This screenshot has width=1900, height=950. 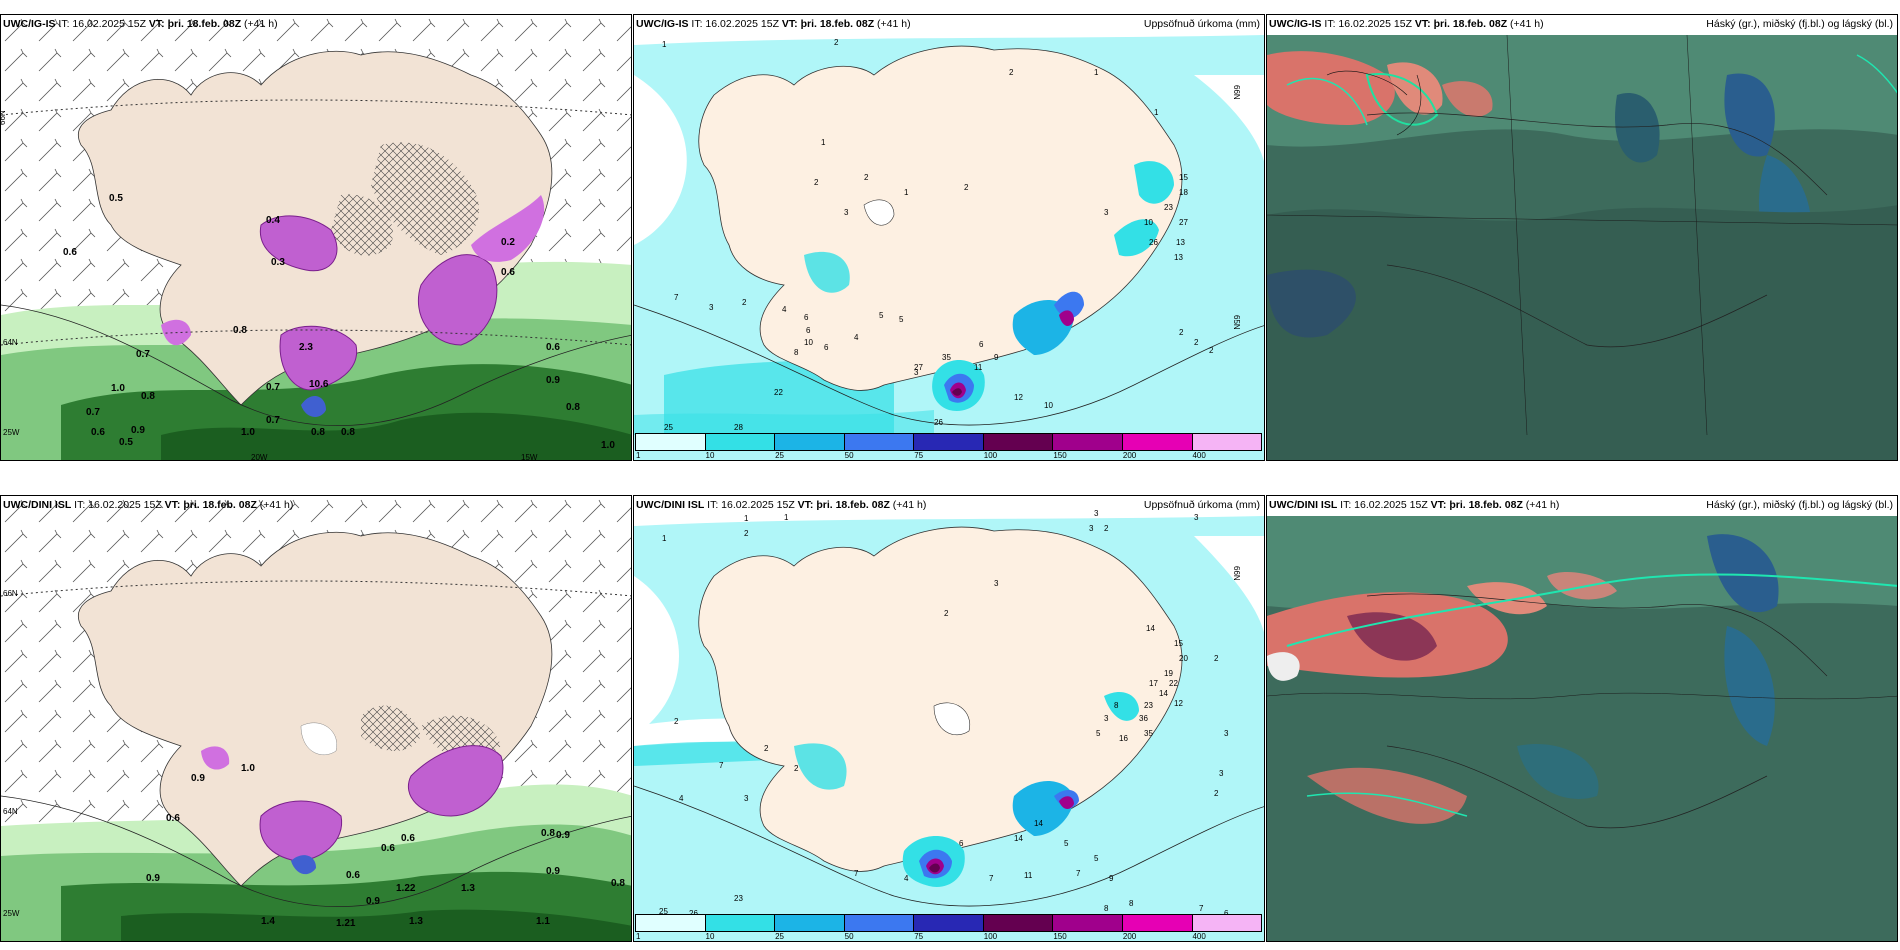 I want to click on panel-field-title: Uppsöfnuð úrkoma (mm), so click(x=1201, y=24).